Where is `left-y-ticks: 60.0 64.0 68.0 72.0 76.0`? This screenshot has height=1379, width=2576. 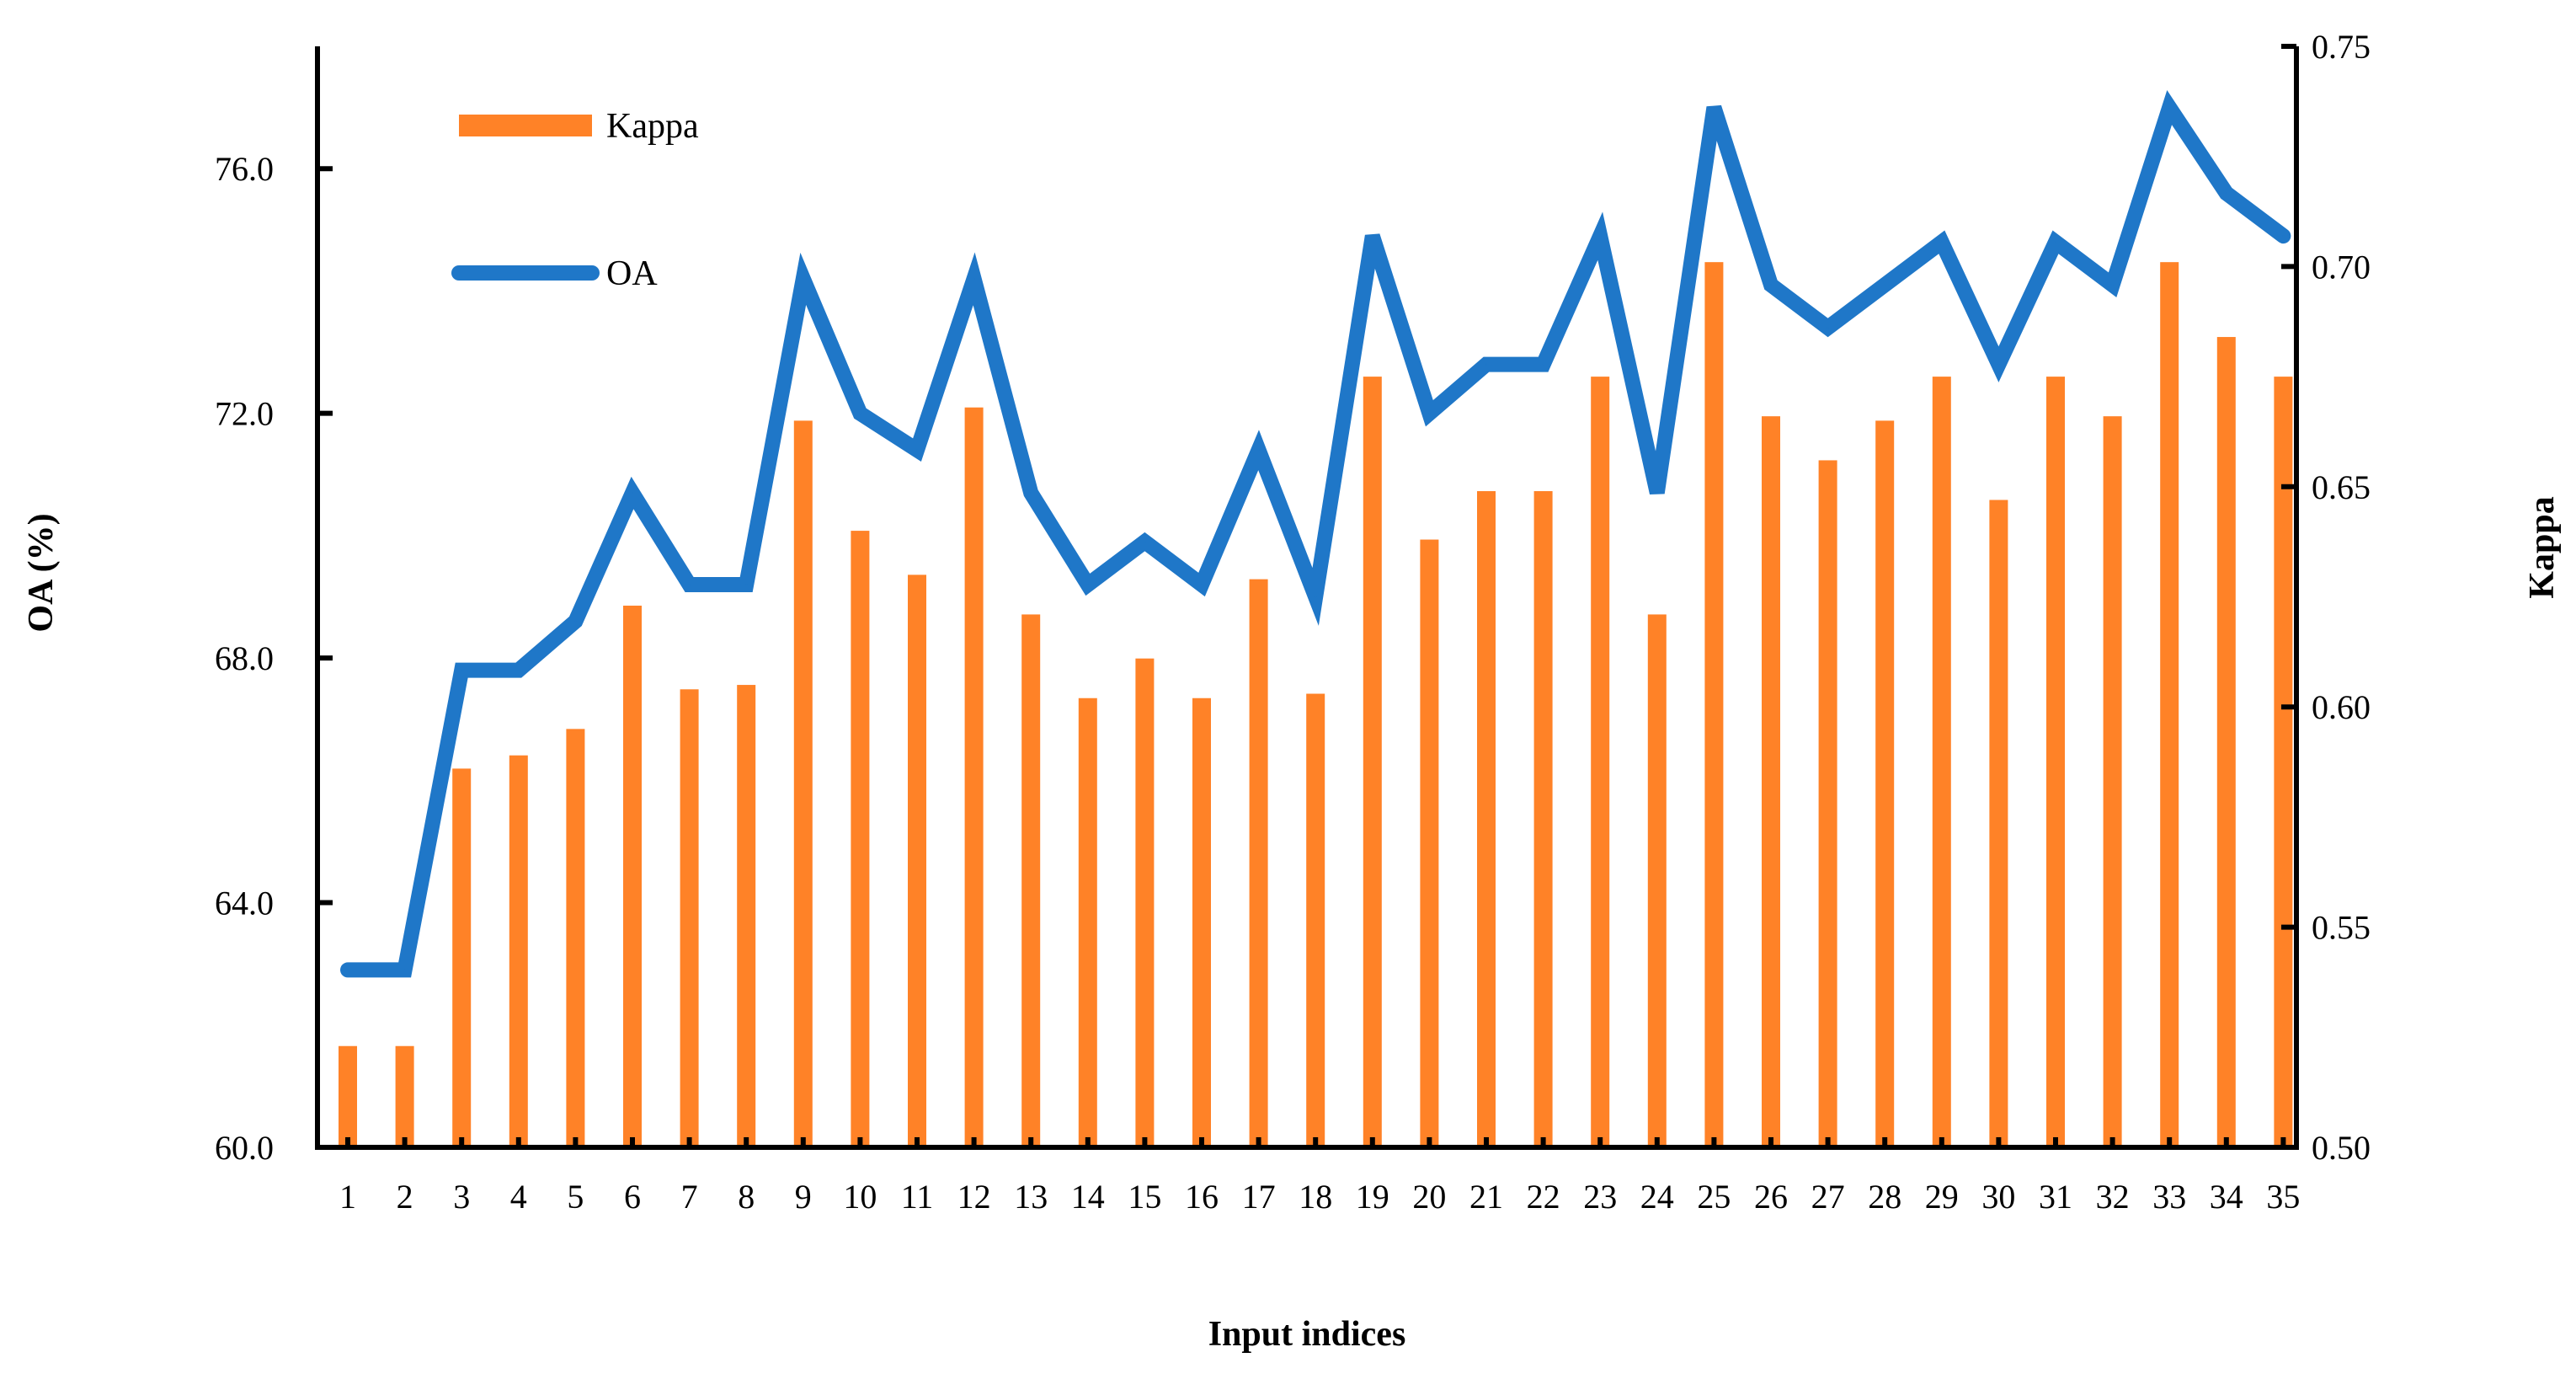 left-y-ticks: 60.0 64.0 68.0 72.0 76.0 is located at coordinates (274, 658).